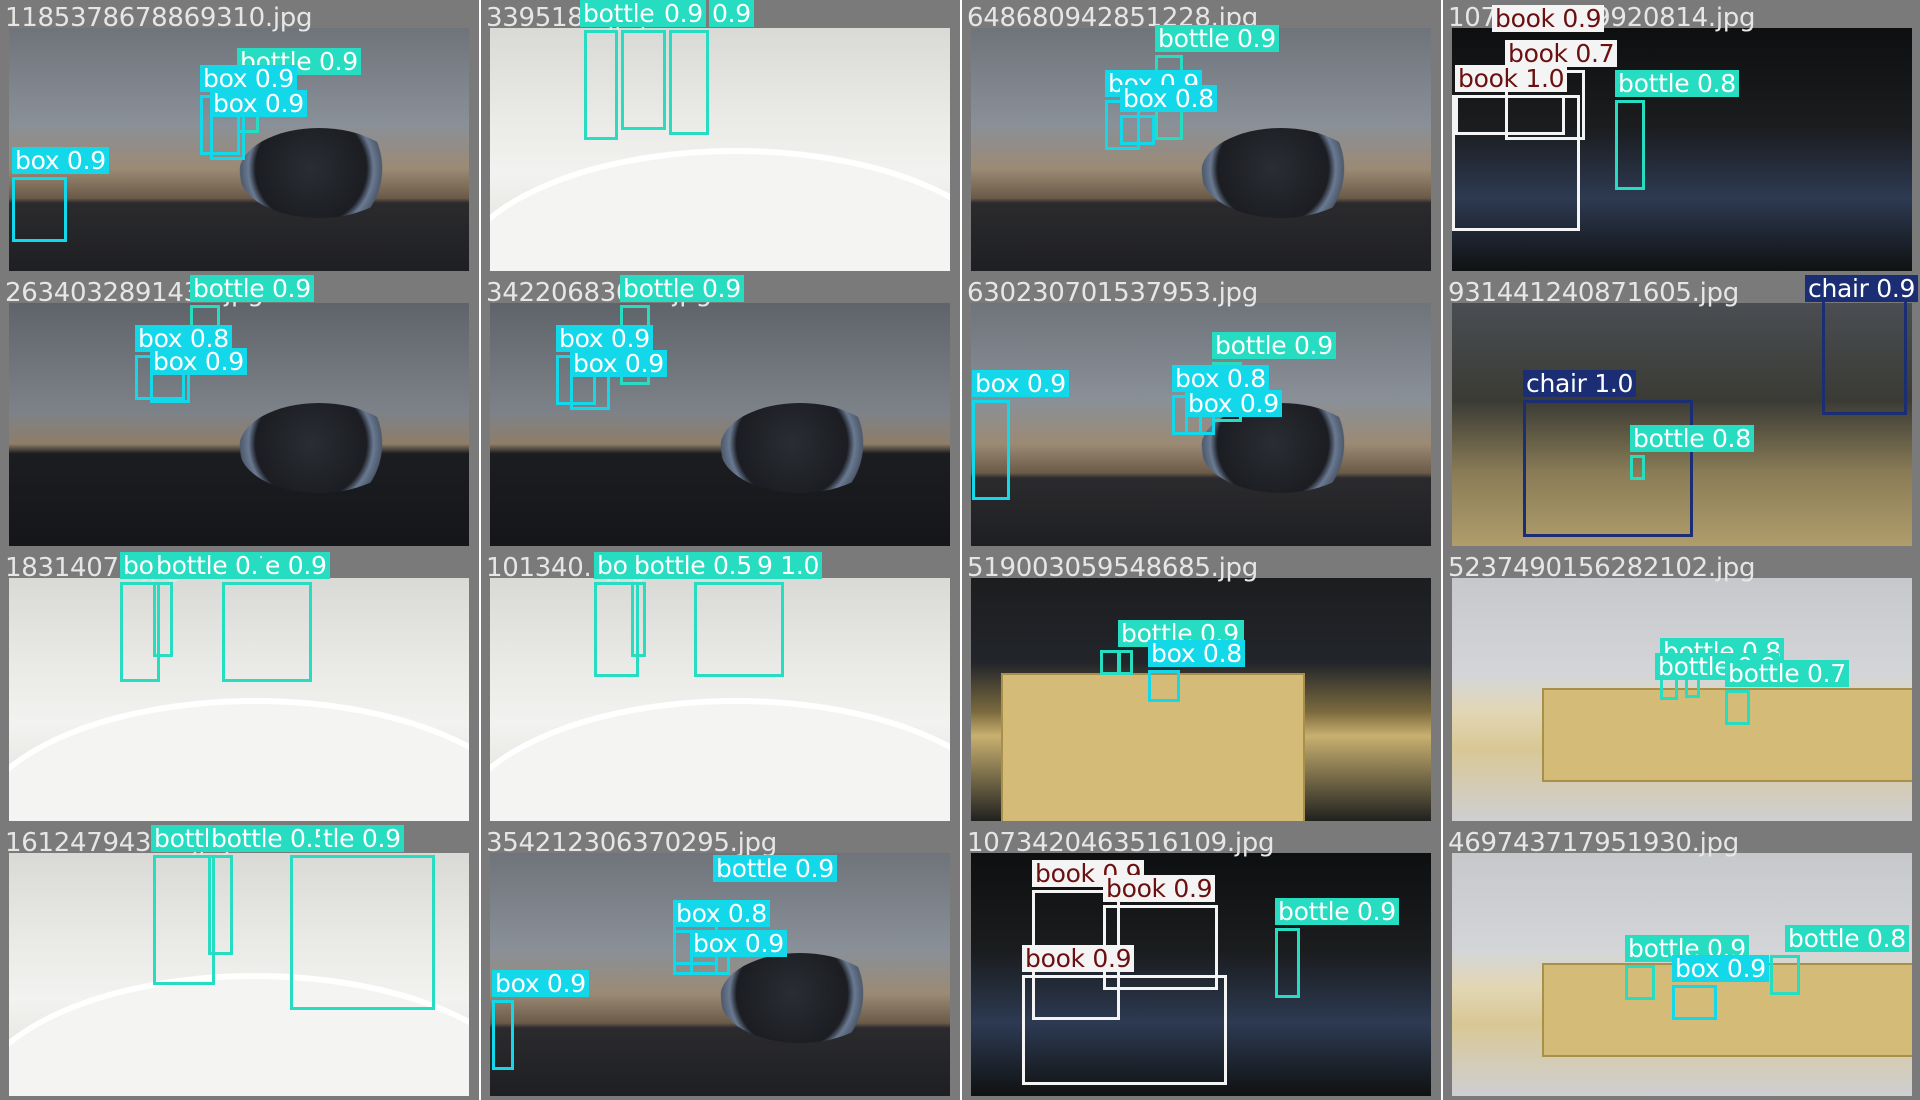 Image resolution: width=1920 pixels, height=1100 pixels. What do you see at coordinates (720, 412) in the screenshot?
I see `detection-tile: 3422068300...jpg bottle 0.9 box 0.9 box 0.9` at bounding box center [720, 412].